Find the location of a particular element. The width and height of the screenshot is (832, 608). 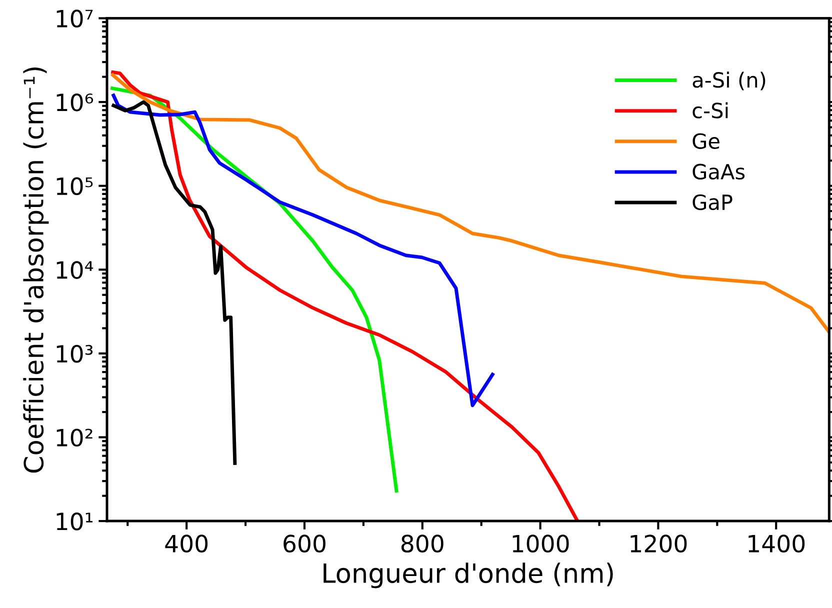

x-tick-label: 1400 is located at coordinates (776, 543).